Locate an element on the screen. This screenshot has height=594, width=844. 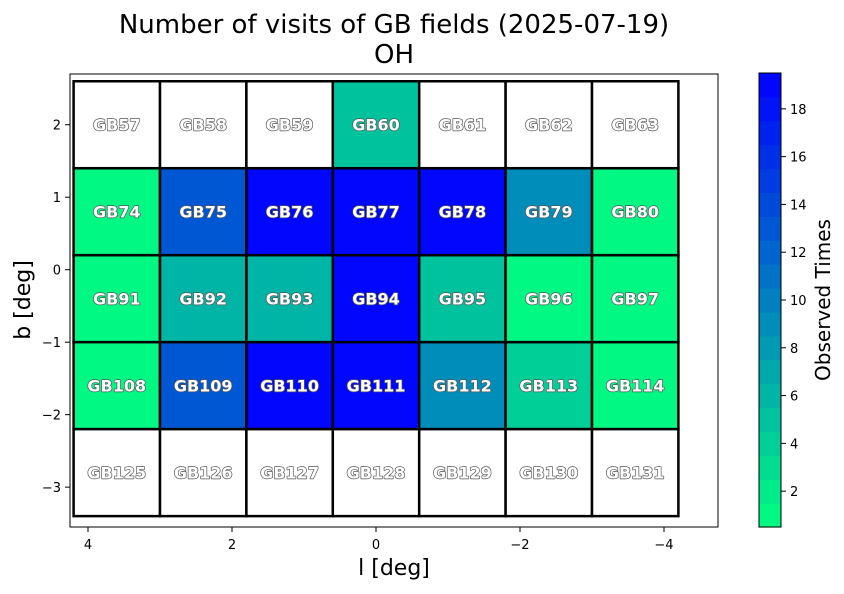
field-cell-gb108 is located at coordinates (117, 385).